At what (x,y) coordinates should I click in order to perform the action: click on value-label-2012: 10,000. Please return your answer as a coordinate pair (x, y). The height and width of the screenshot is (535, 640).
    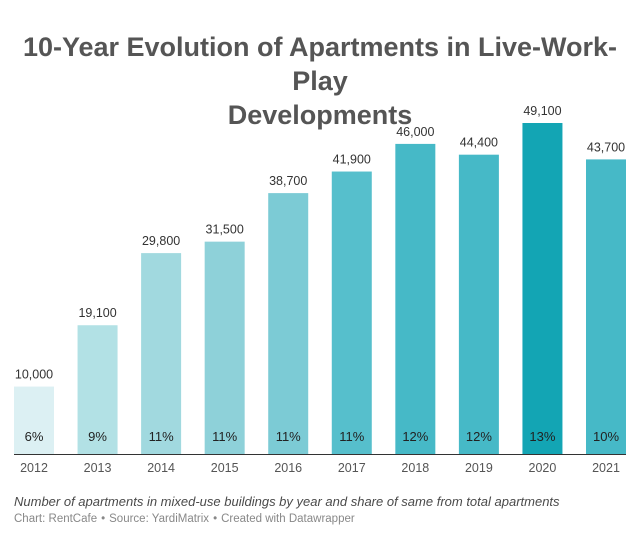
    Looking at the image, I should click on (34, 375).